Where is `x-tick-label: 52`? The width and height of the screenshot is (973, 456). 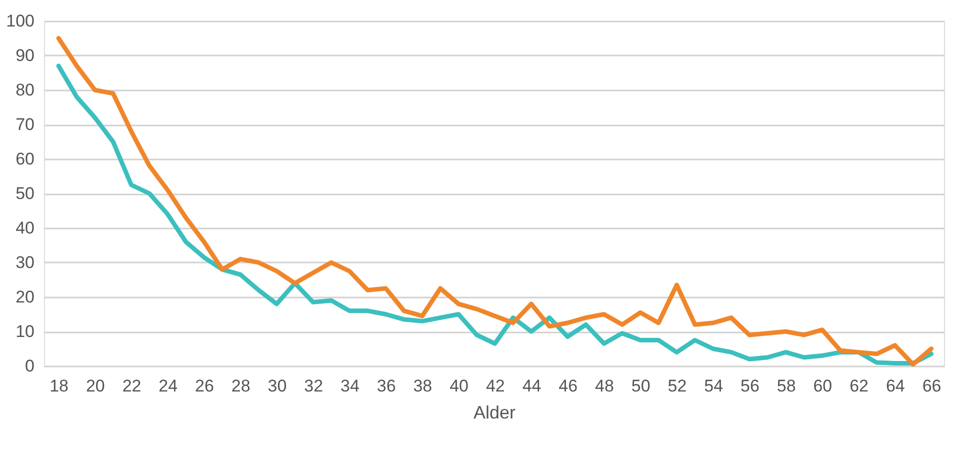 x-tick-label: 52 is located at coordinates (677, 386).